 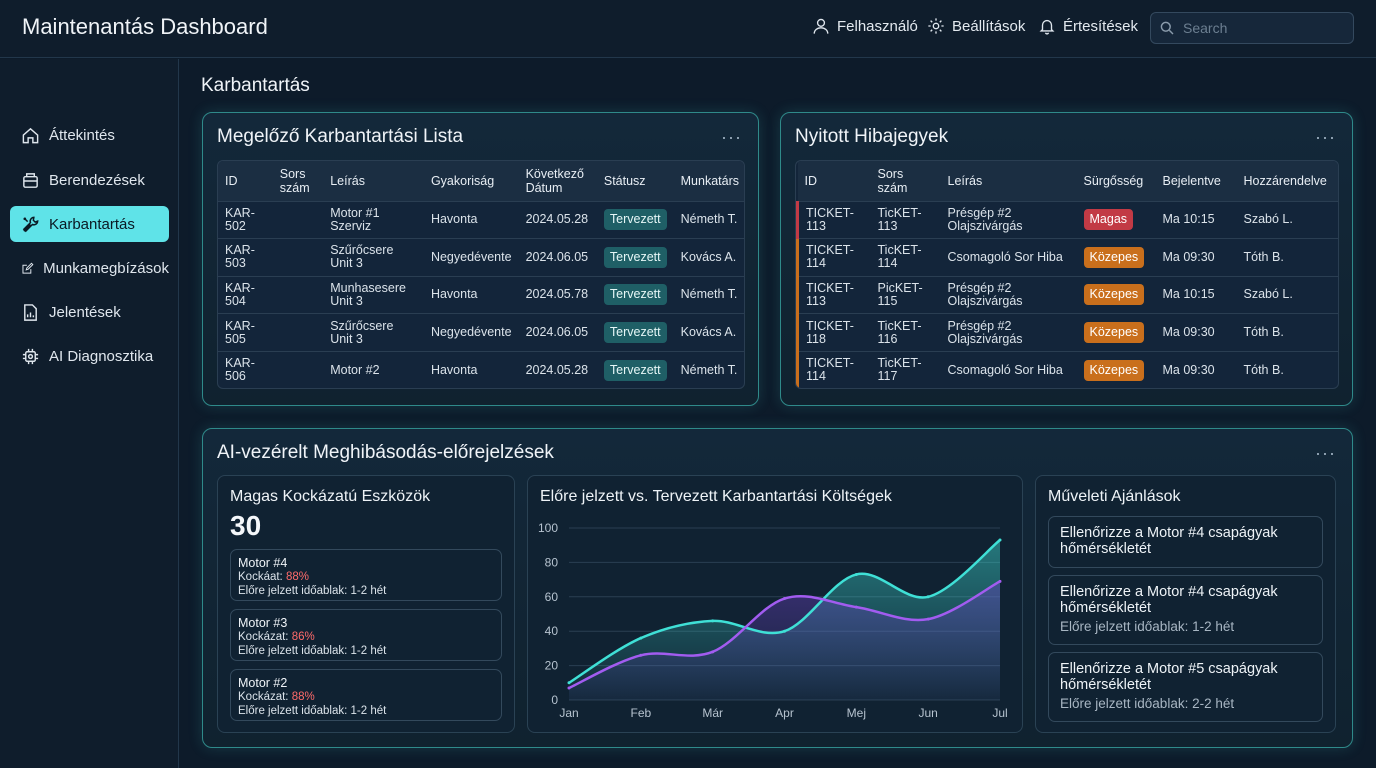 What do you see at coordinates (833, 294) in the screenshot?
I see `table-cell: TICKET-113` at bounding box center [833, 294].